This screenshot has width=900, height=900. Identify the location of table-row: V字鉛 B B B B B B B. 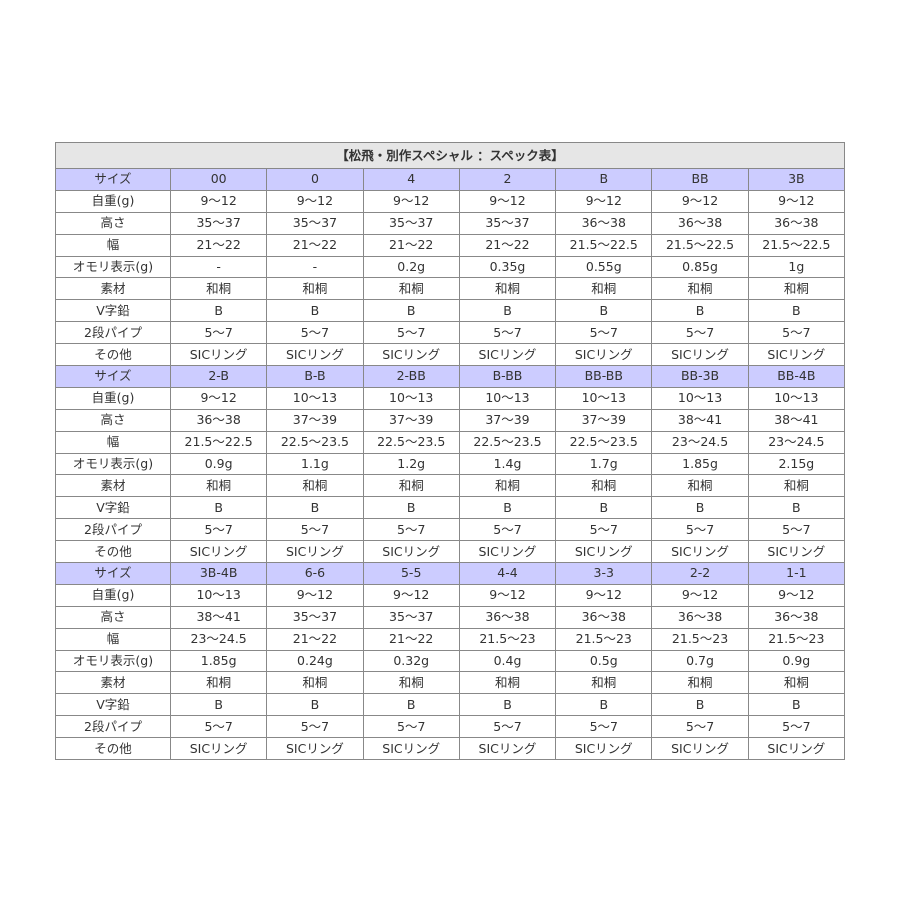
(450, 705).